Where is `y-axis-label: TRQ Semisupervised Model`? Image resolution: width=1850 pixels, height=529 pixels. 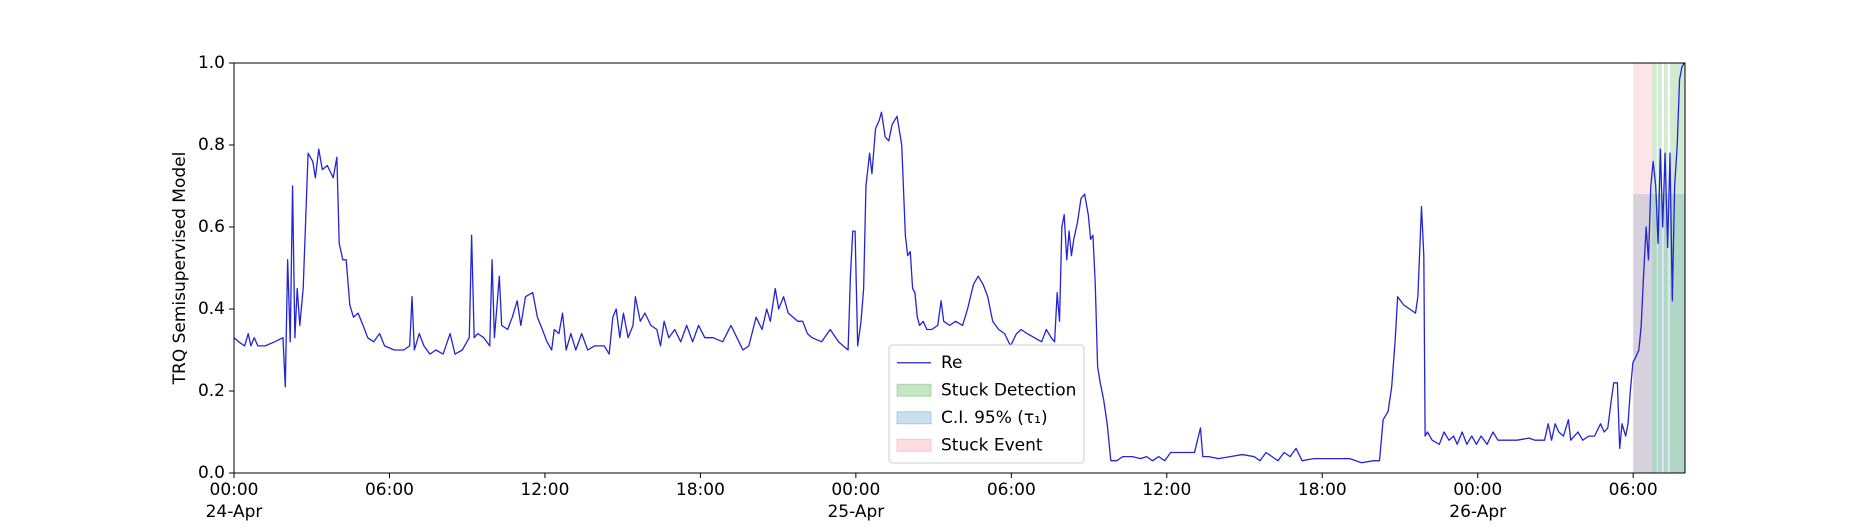
y-axis-label: TRQ Semisupervised Model is located at coordinates (180, 269).